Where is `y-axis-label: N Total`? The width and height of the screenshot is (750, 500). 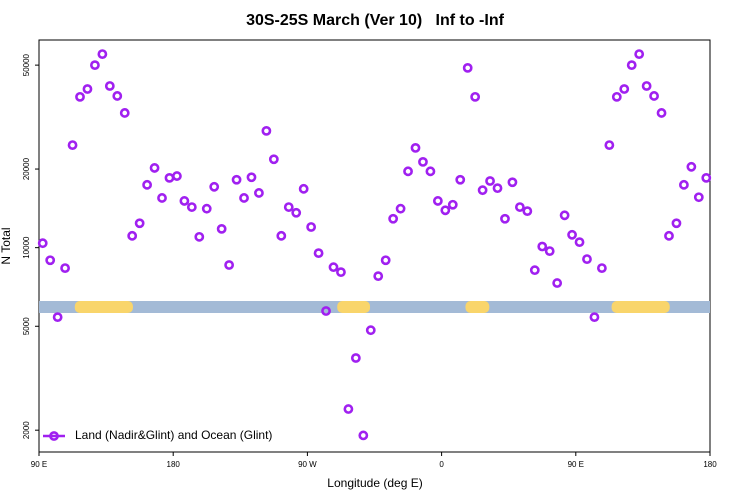
y-axis-label: N Total is located at coordinates (6, 245).